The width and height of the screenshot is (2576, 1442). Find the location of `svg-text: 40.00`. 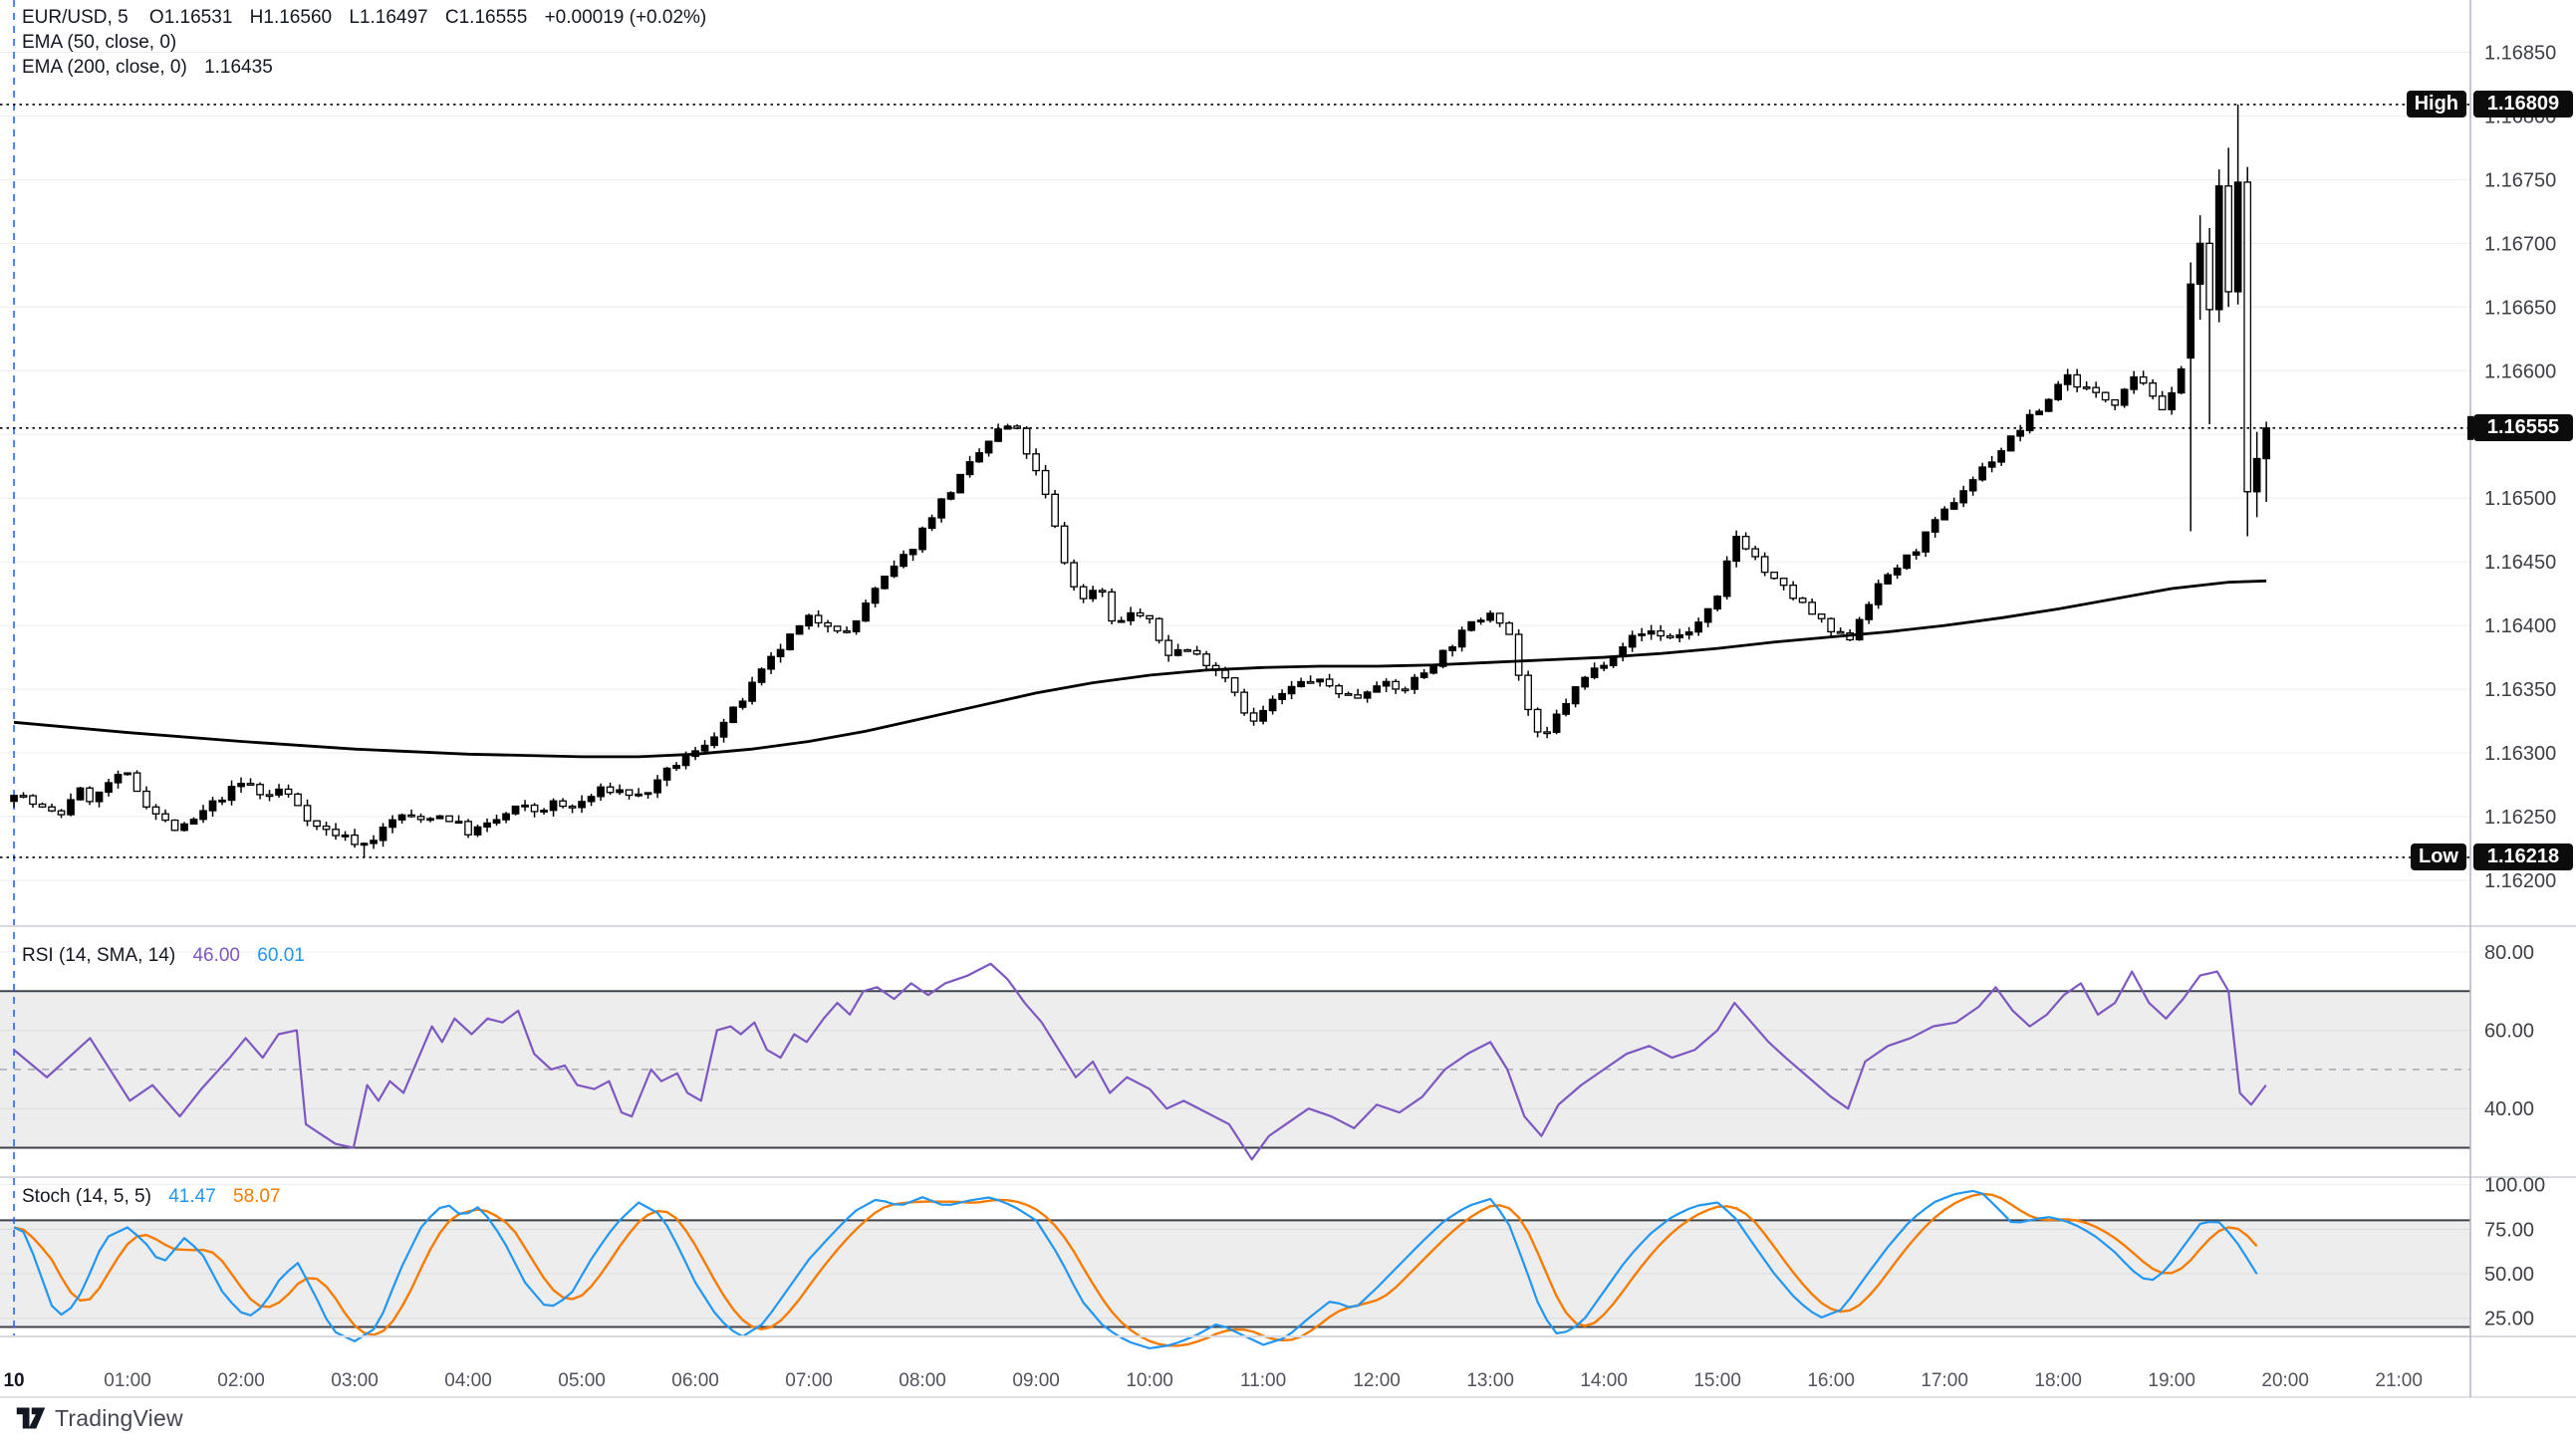

svg-text: 40.00 is located at coordinates (2509, 1109).